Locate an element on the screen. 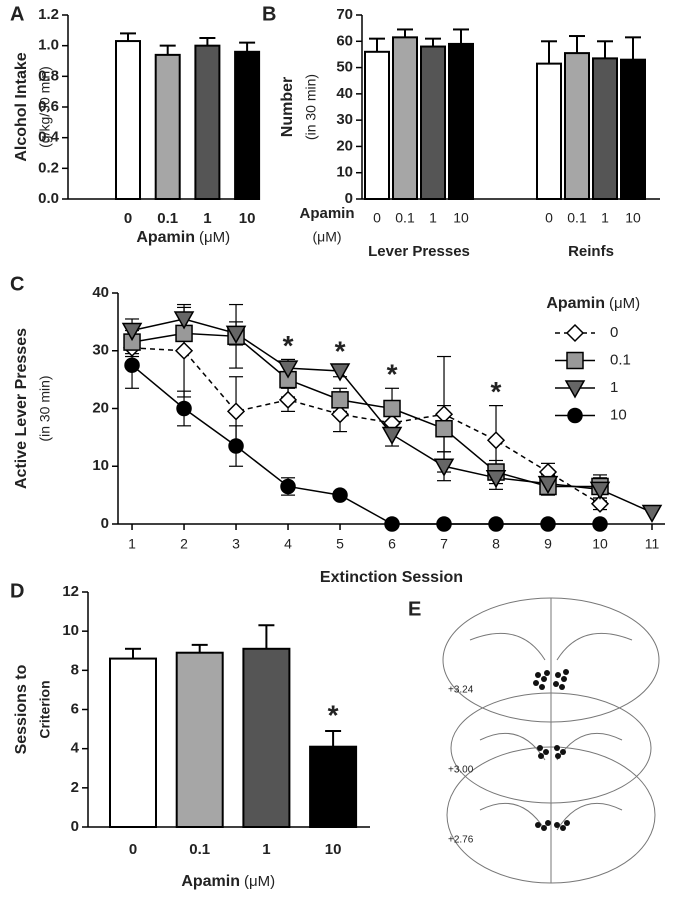 This screenshot has height=899, width=685. legend-unit: (μM) is located at coordinates (624, 303).